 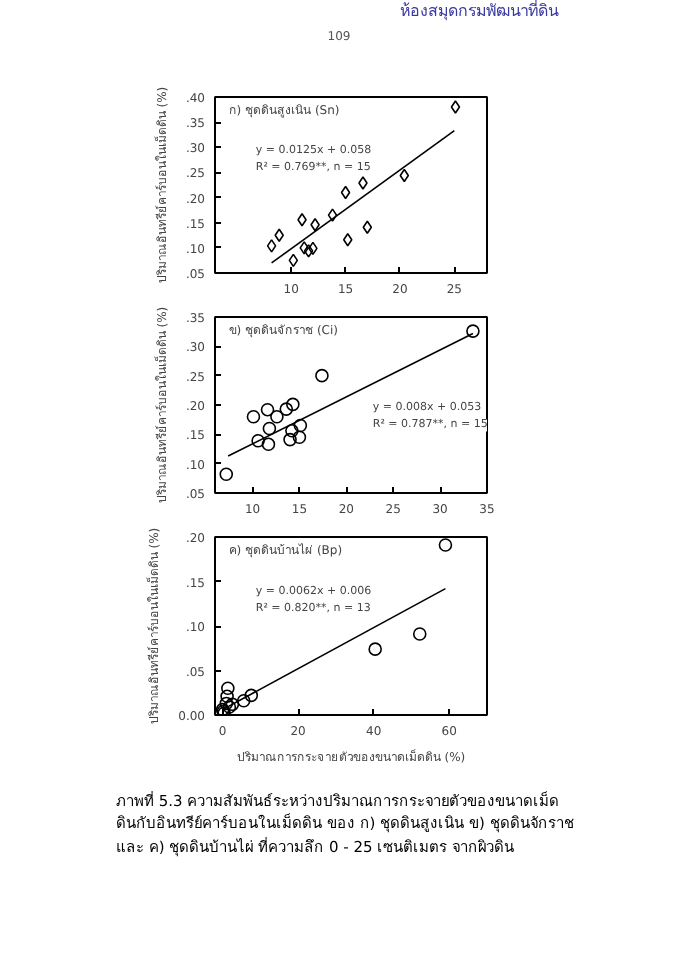 I want to click on text: ห้องสมุดกรมพัฒนาที่ดิน, so click(x=479, y=11).